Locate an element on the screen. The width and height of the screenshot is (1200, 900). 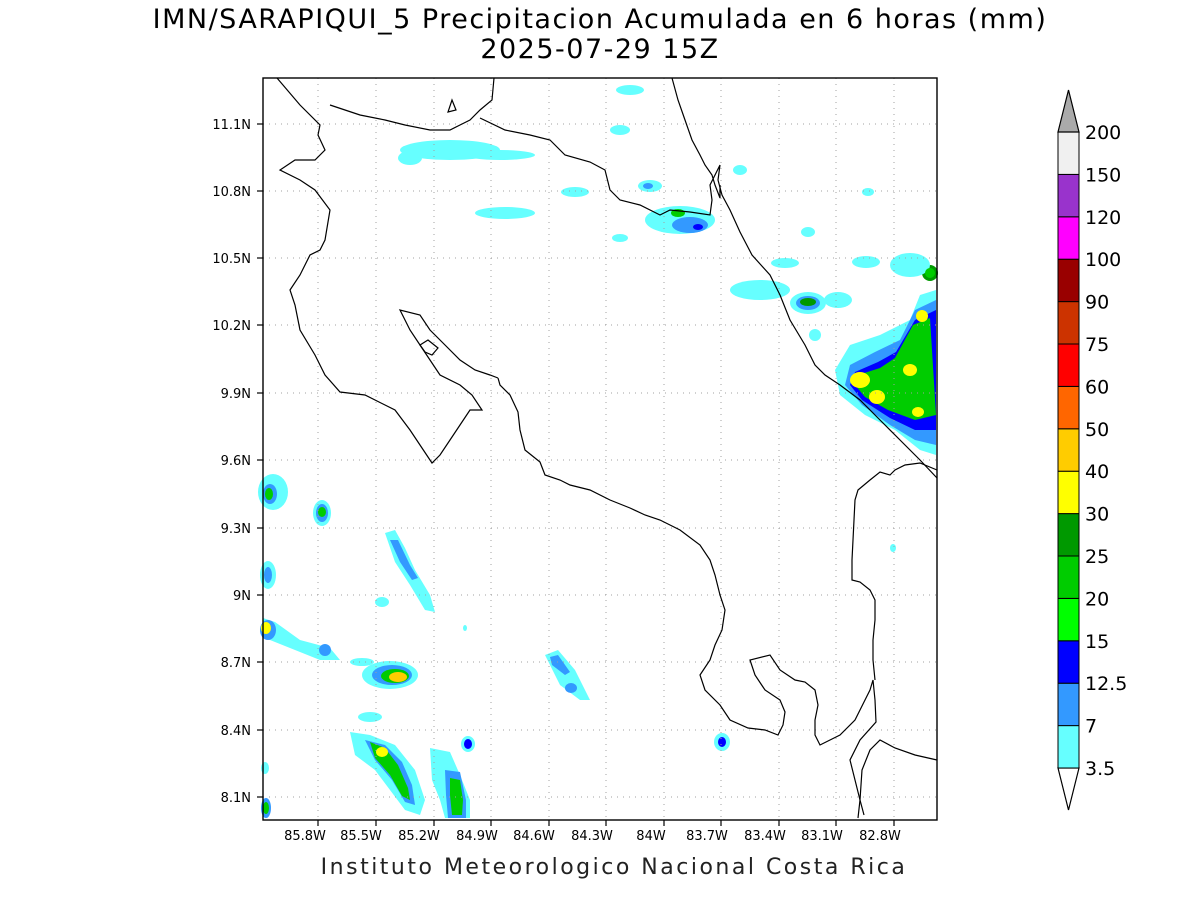
colorbar-high-arrow is located at coordinates (1068, 111).